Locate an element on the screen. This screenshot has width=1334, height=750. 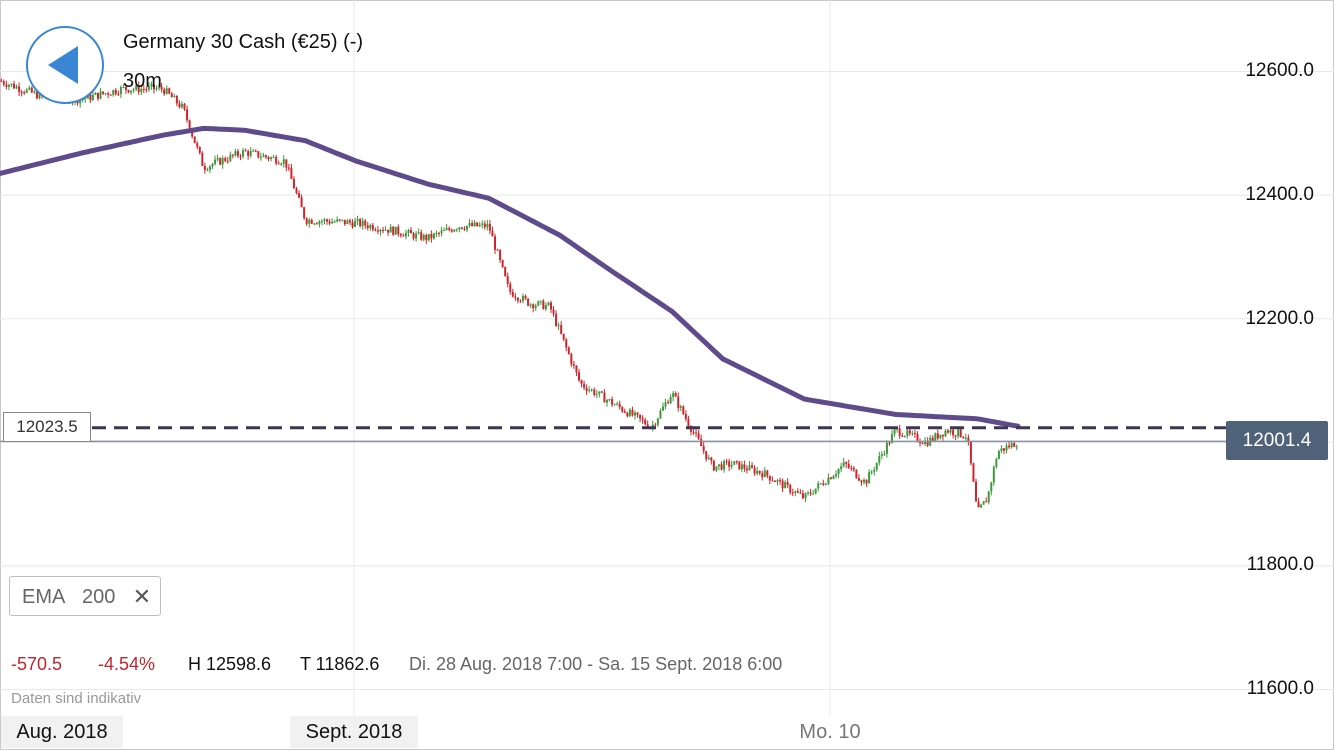
back-button is located at coordinates (65, 65).